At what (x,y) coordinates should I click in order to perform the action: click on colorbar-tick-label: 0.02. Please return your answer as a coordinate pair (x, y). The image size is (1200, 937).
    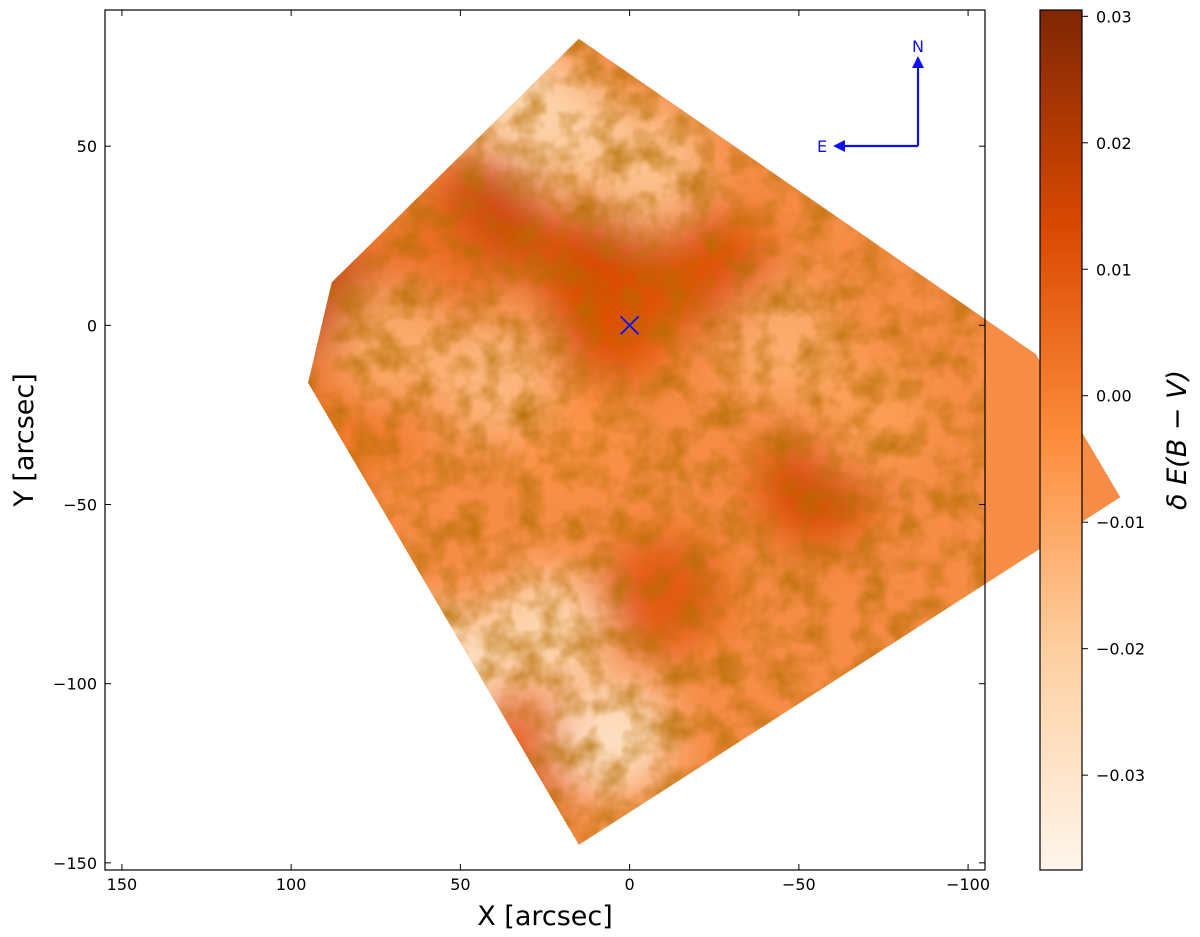
    Looking at the image, I should click on (1114, 143).